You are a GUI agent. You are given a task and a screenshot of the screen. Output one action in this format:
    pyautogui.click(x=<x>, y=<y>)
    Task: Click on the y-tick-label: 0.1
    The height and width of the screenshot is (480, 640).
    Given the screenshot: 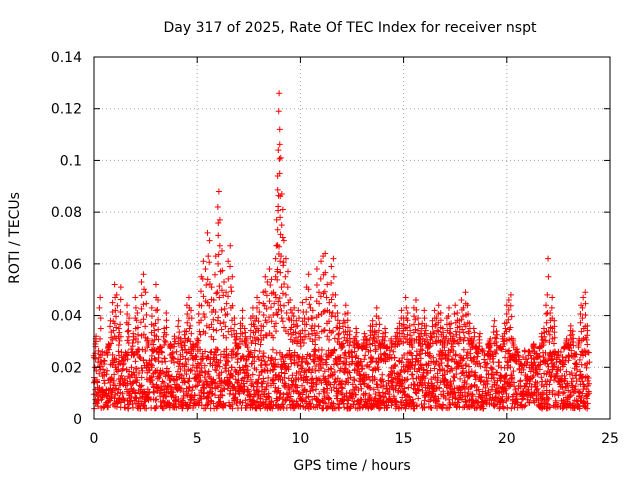 What is the action you would take?
    pyautogui.click(x=71, y=161)
    